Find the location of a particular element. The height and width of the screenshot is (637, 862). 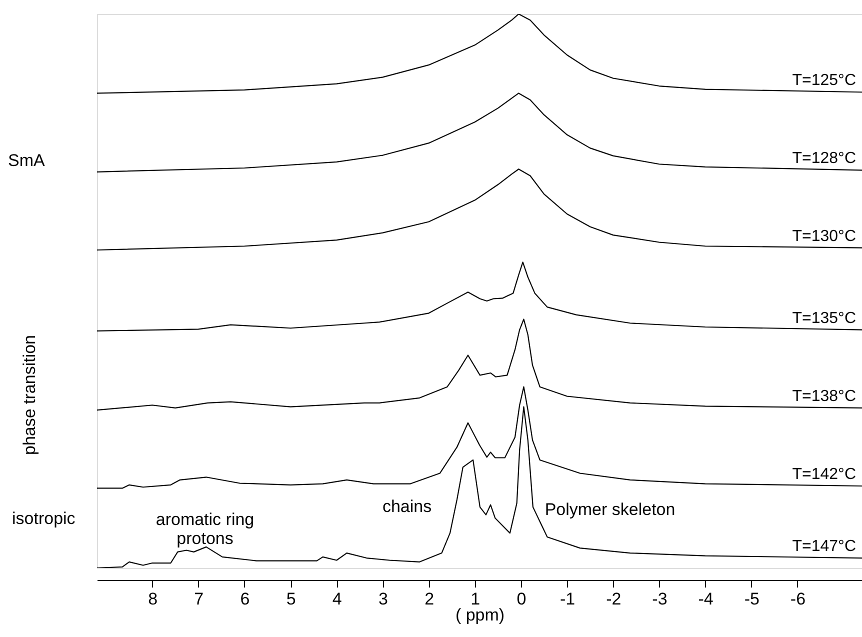

x-tick-label: 6 is located at coordinates (245, 599).